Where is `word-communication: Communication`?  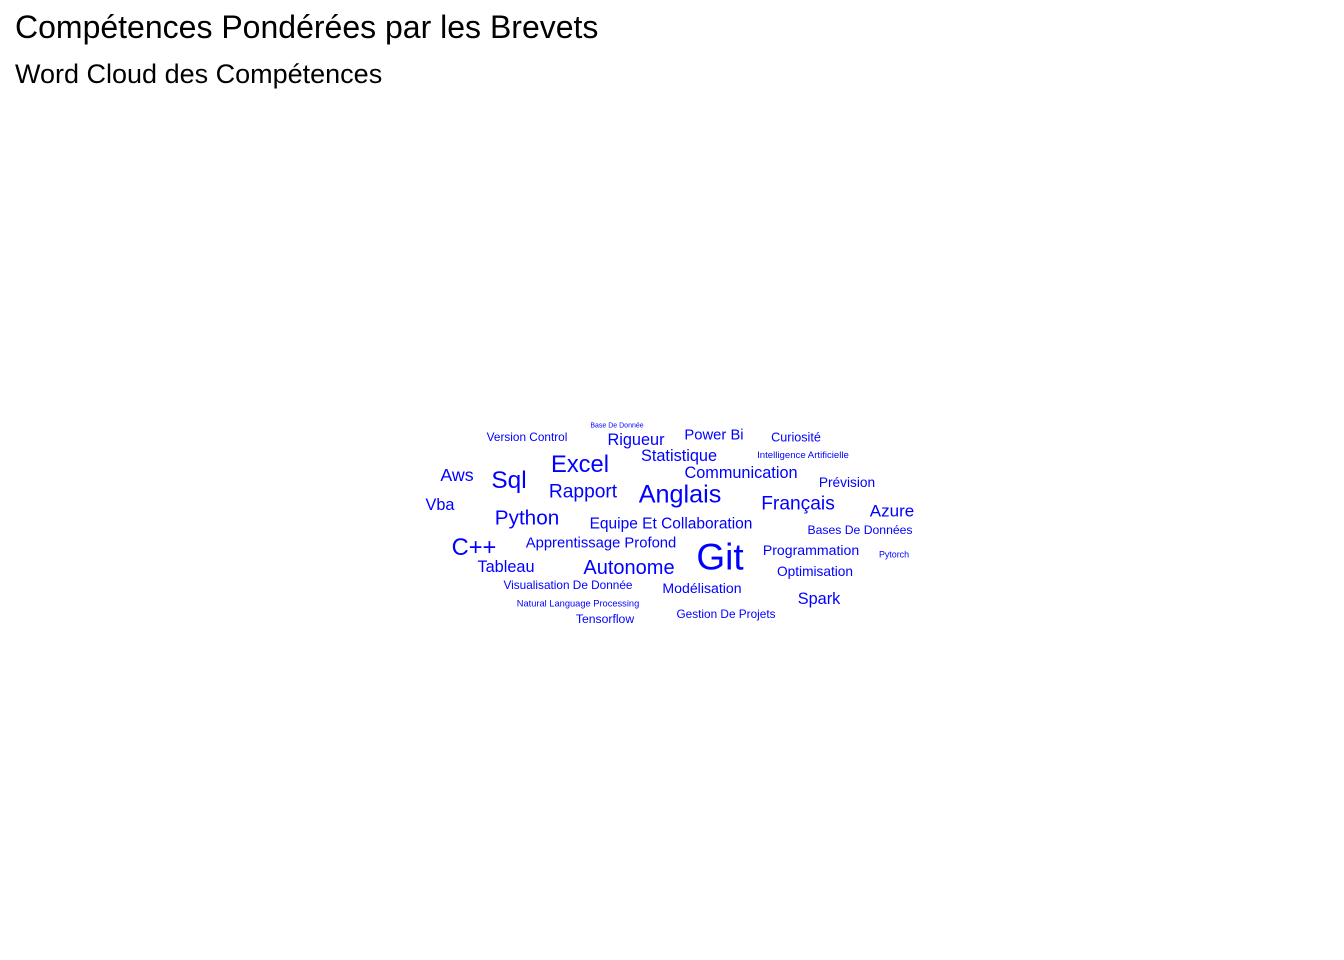 word-communication: Communication is located at coordinates (741, 472).